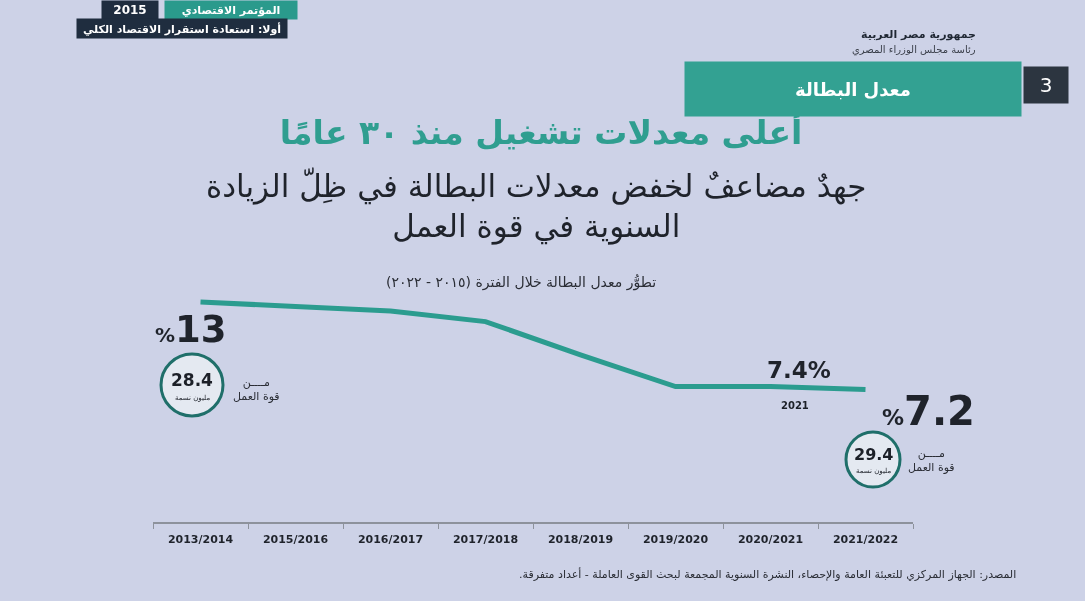  I want to click on annotation: مــــن قوة العمل, so click(256, 390).